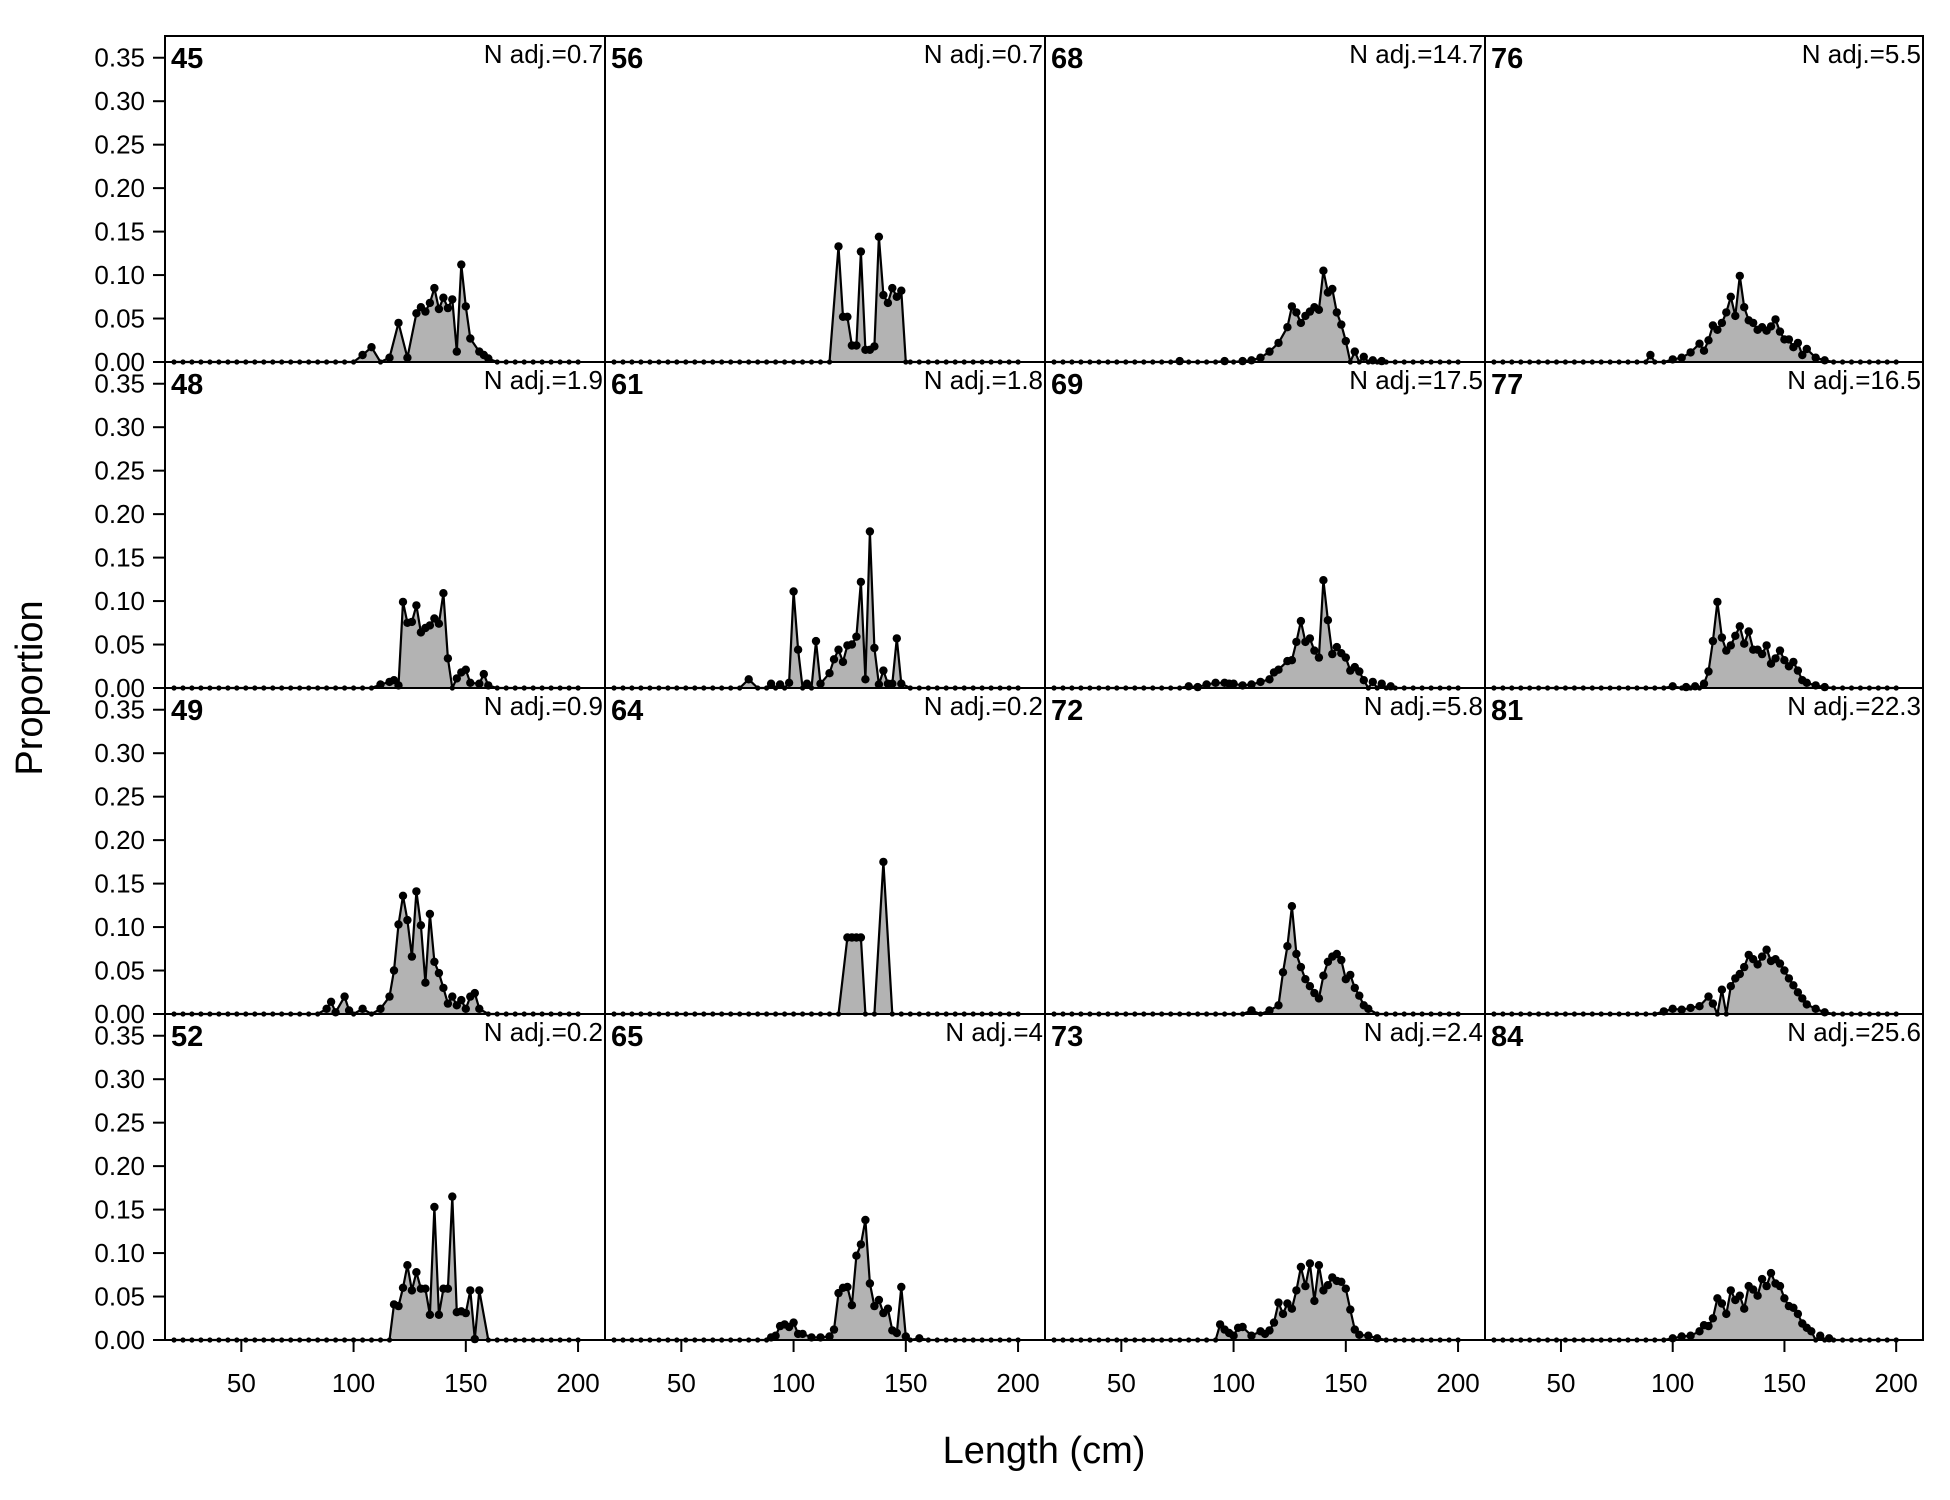 The image size is (1950, 1500). Describe the element at coordinates (119, 601) in the screenshot. I see `y-tick-label: 0.10` at that location.